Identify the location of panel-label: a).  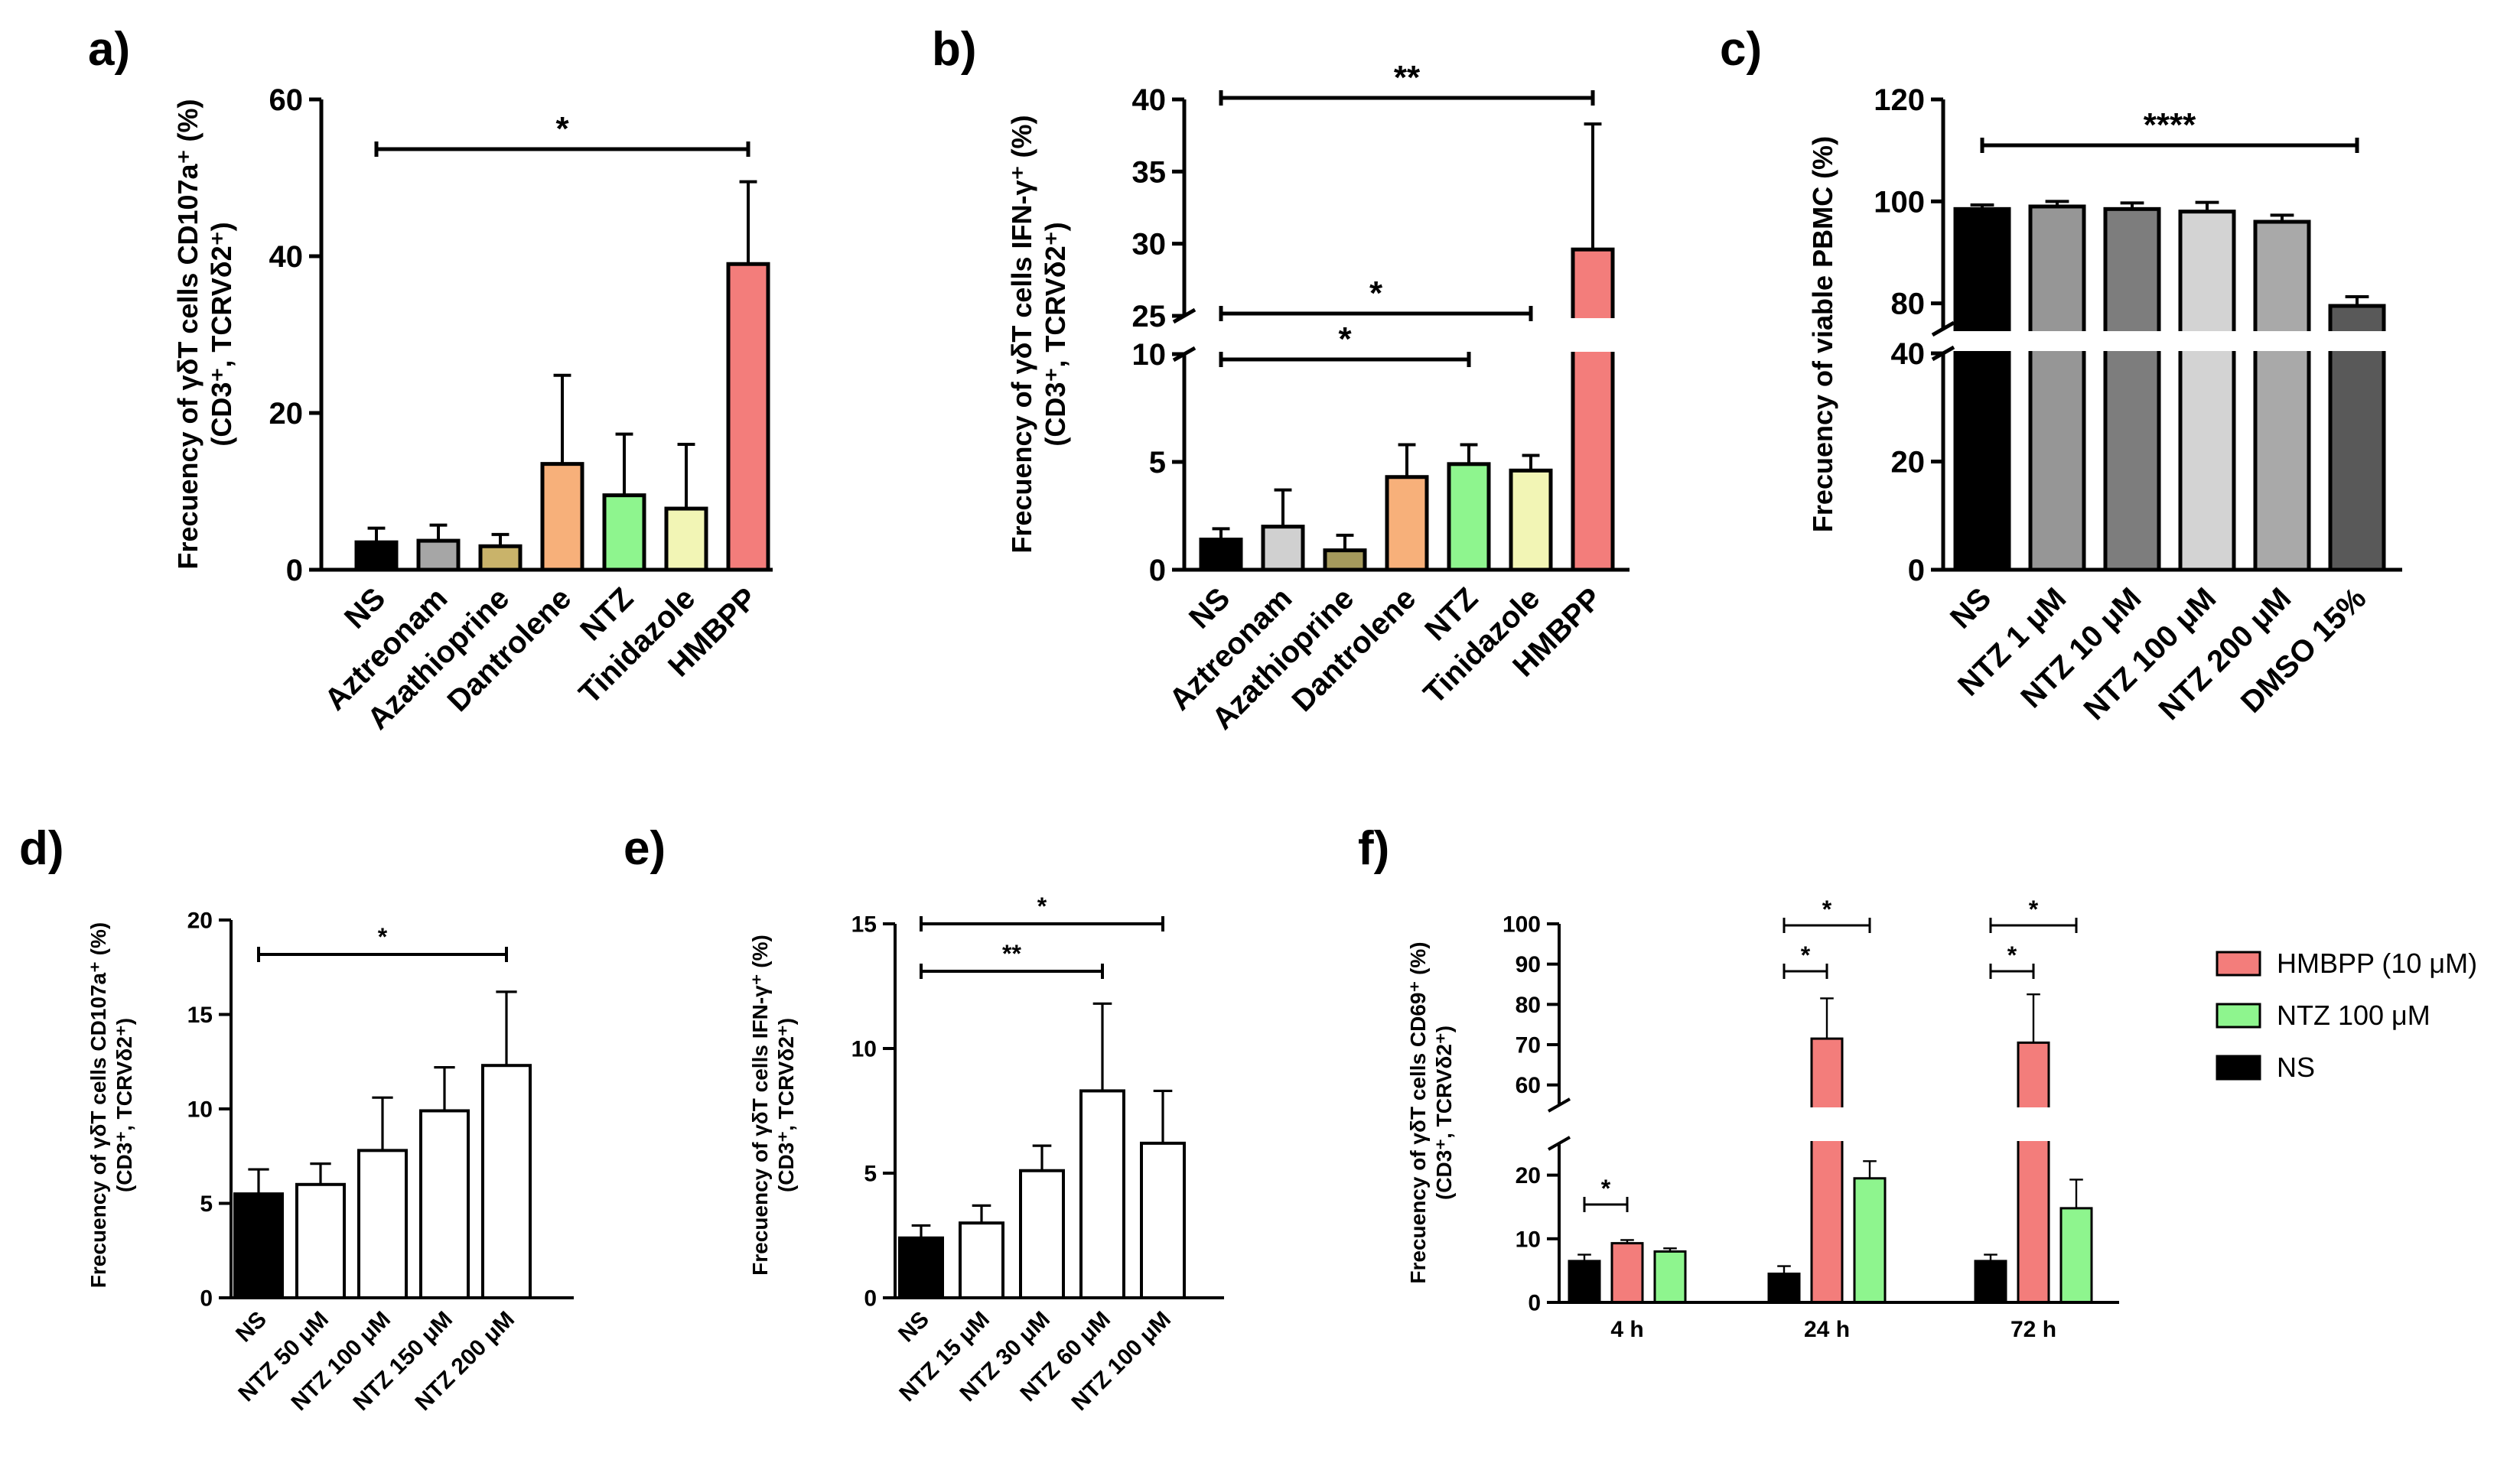
(109, 49).